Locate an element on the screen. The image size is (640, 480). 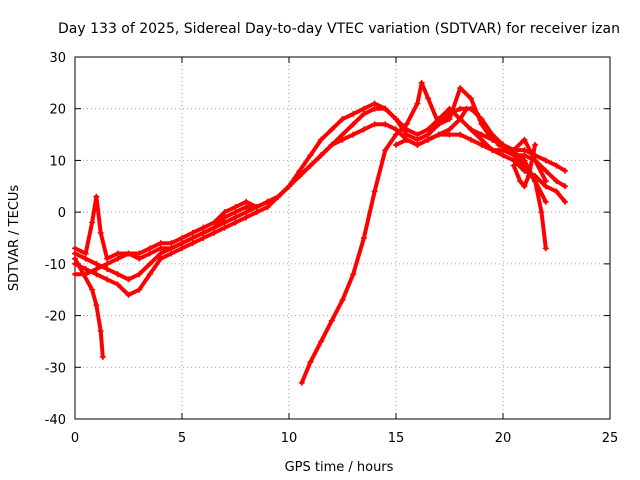
y-tick-label: -20 is located at coordinates (55, 317).